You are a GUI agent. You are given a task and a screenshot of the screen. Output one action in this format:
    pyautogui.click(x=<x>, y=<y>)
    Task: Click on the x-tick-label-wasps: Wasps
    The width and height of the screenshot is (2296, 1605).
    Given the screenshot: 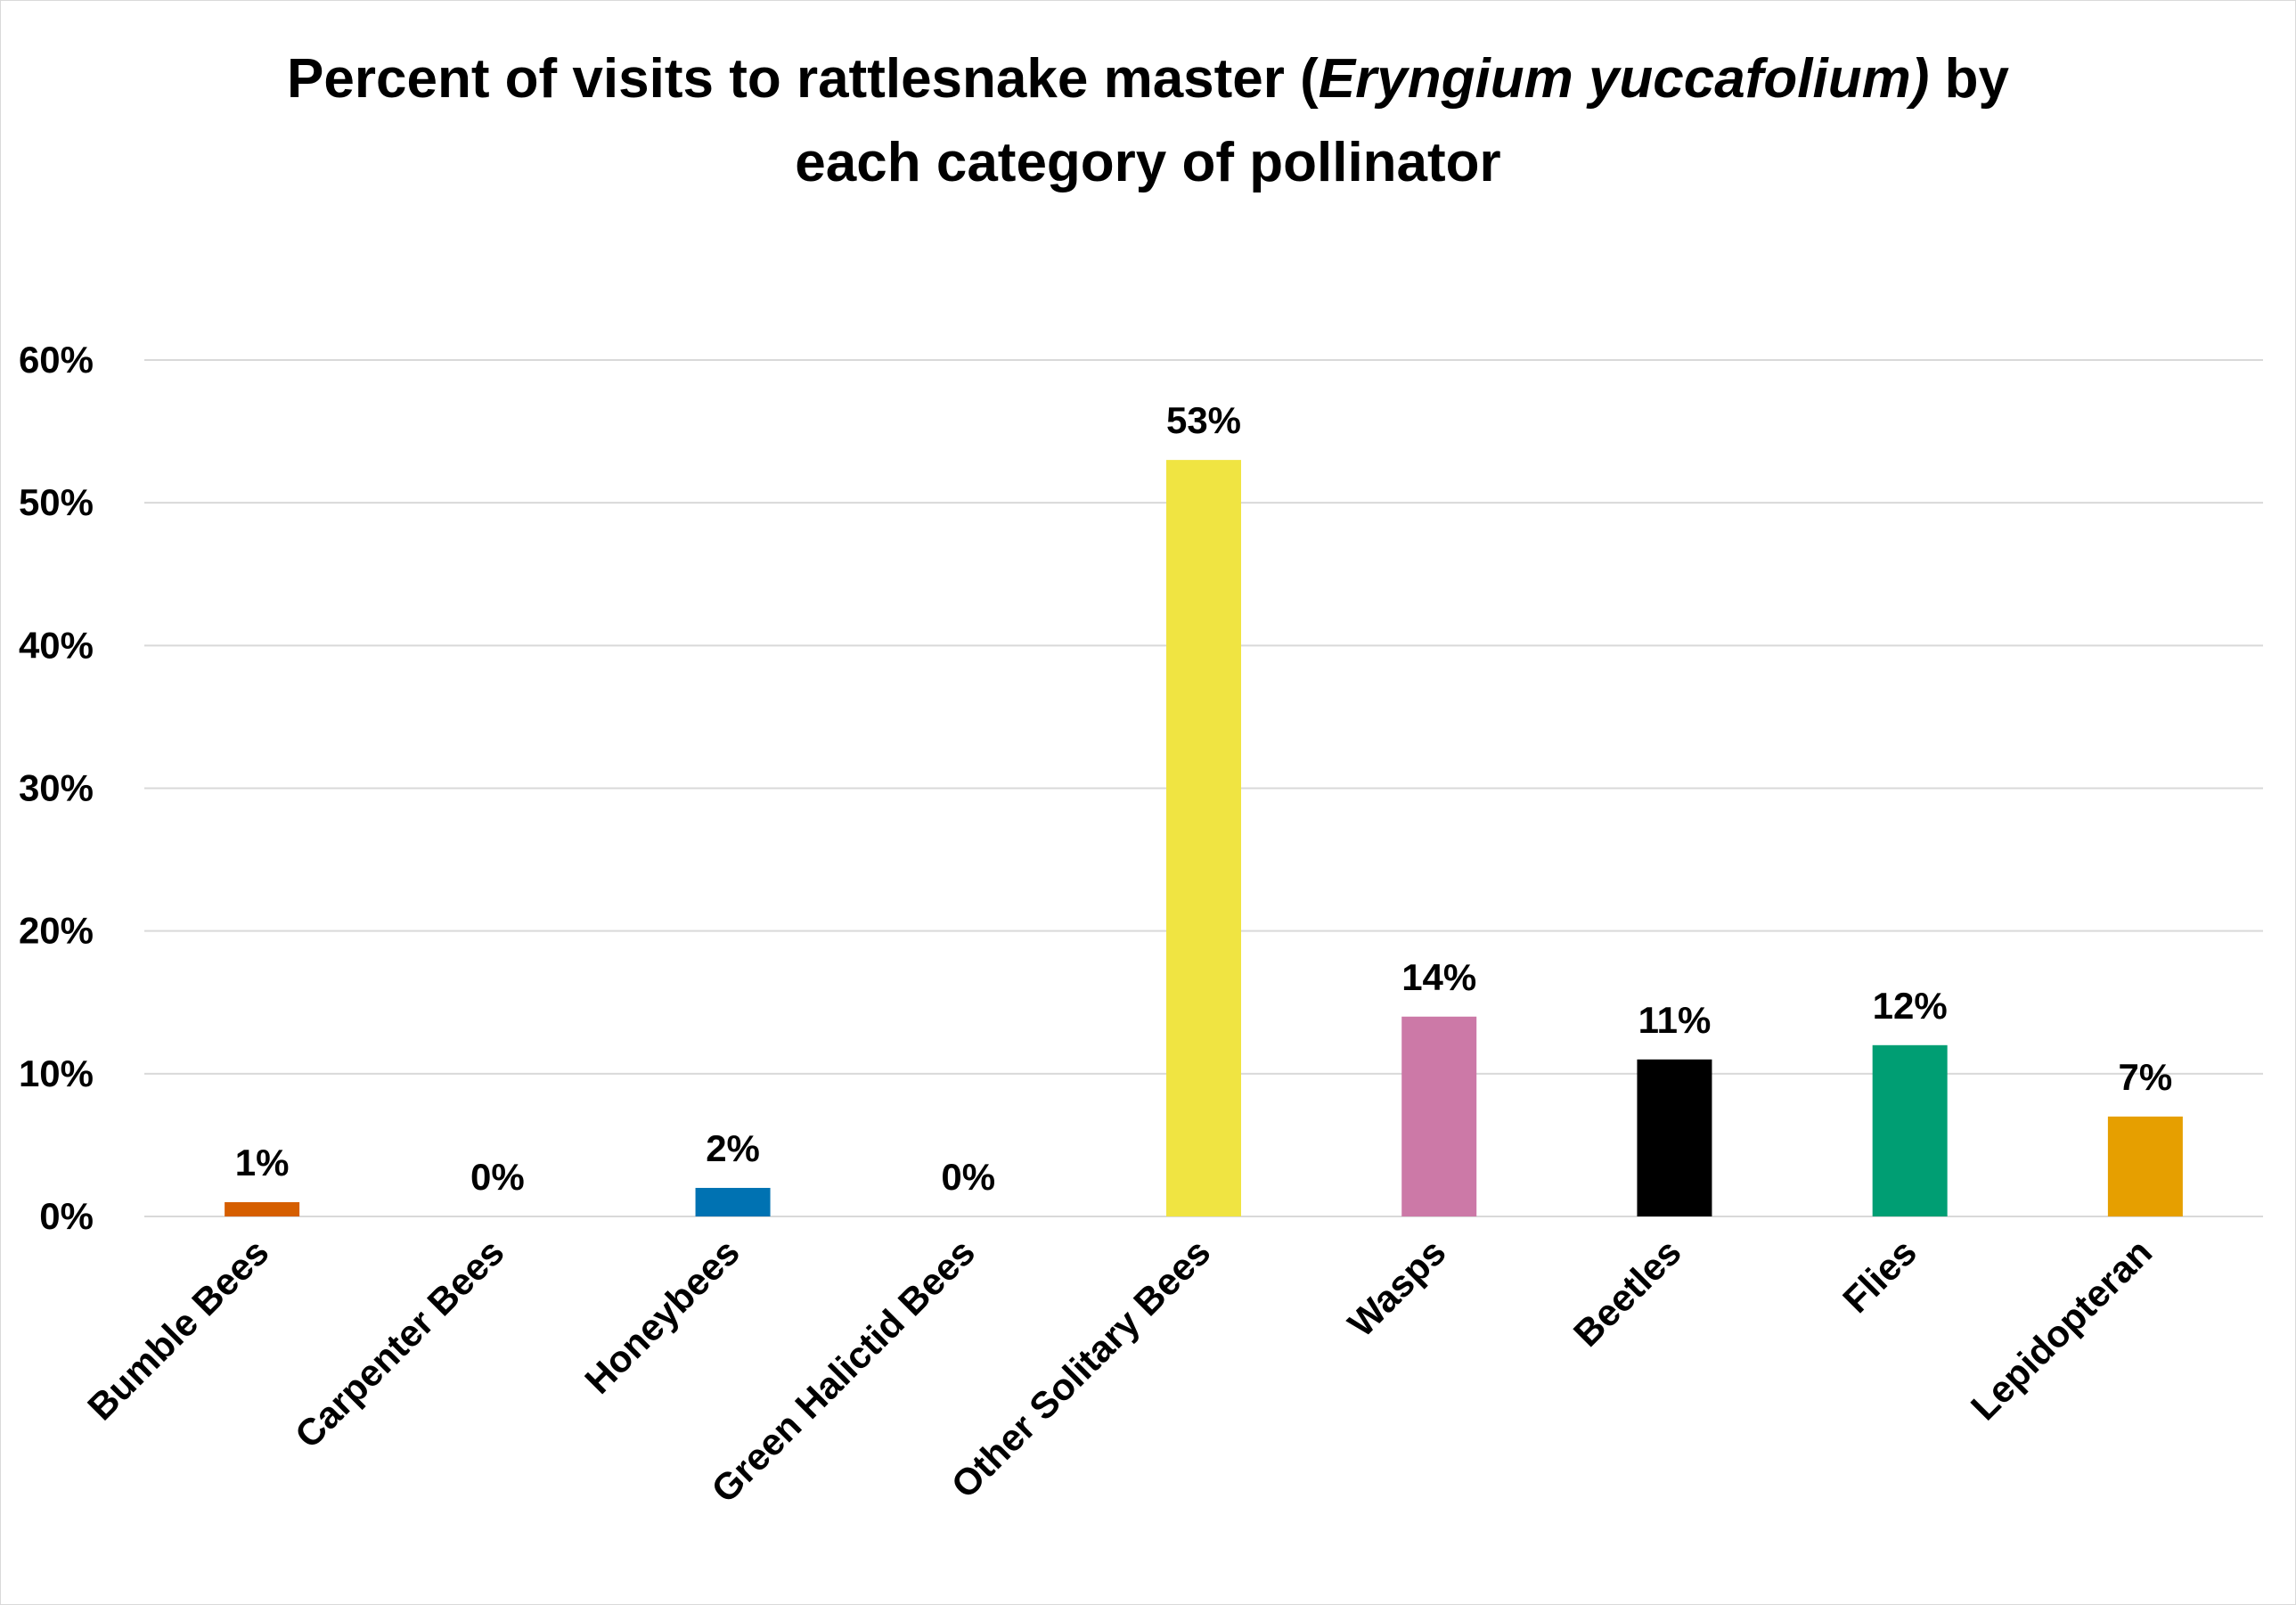 What is the action you would take?
    pyautogui.click(x=1397, y=1288)
    